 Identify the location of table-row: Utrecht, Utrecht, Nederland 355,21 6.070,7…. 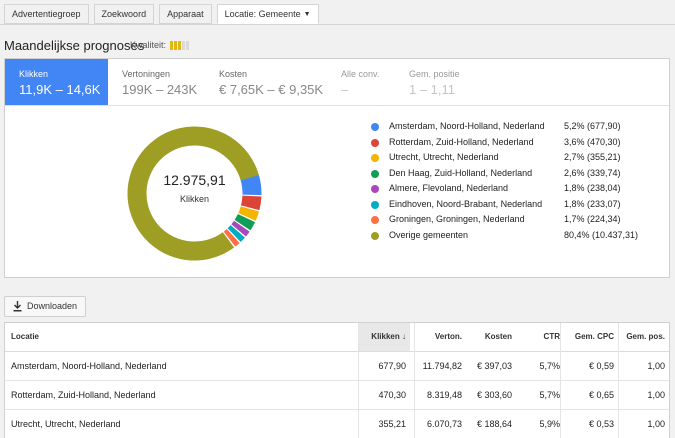
(337, 424).